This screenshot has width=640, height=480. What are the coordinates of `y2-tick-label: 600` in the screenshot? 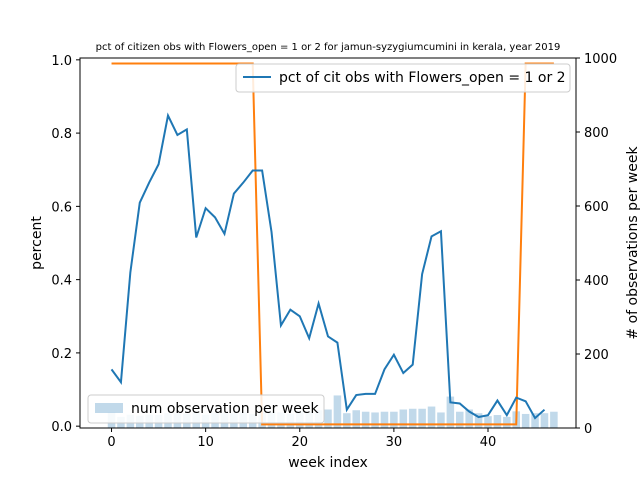 It's located at (596, 207).